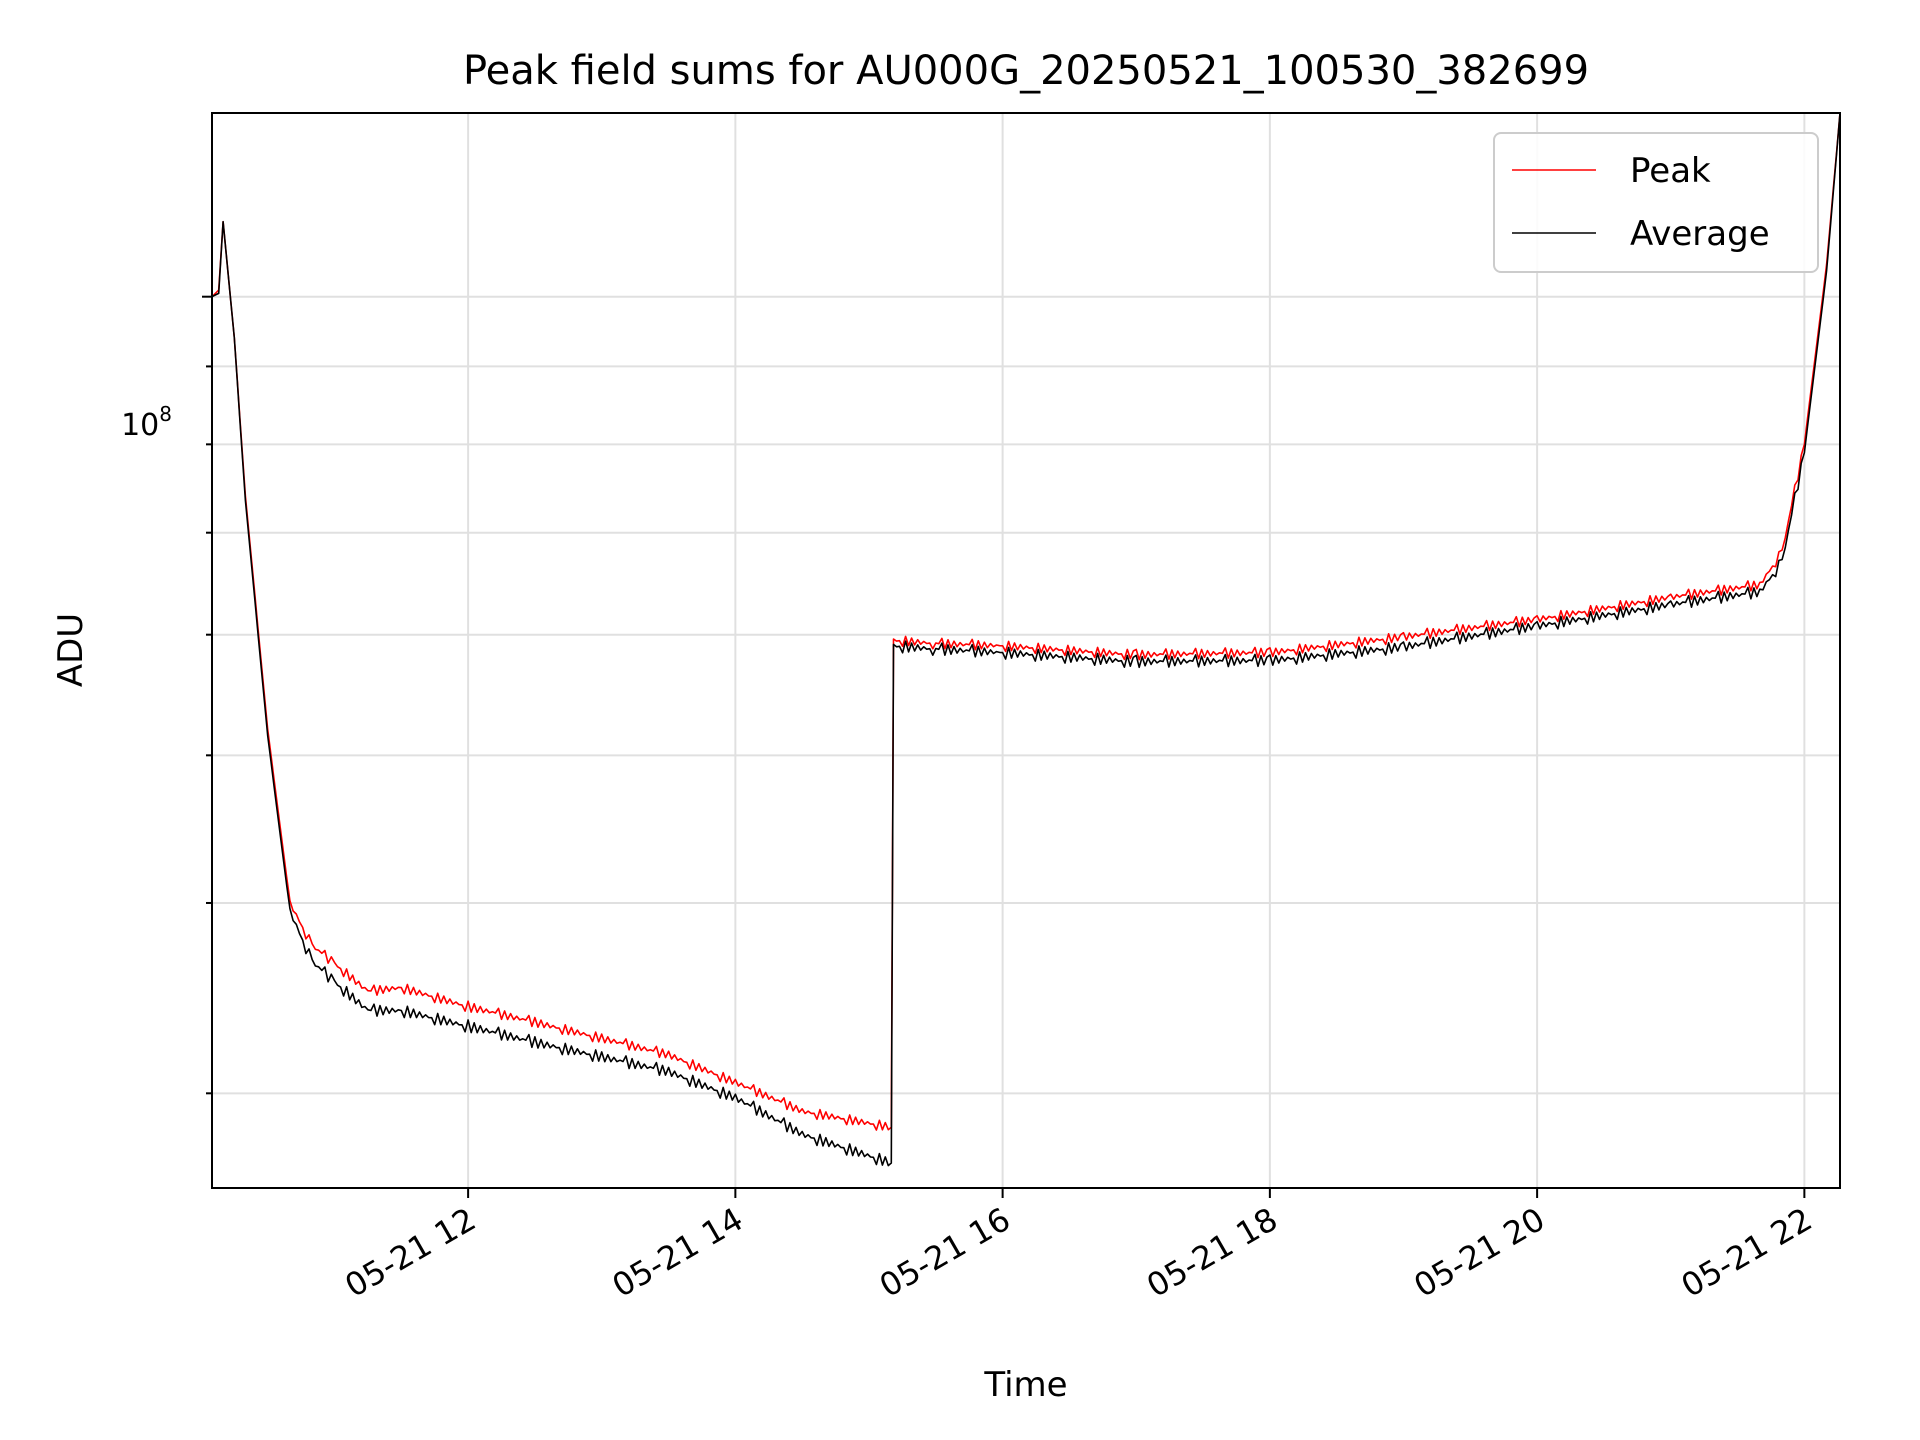  I want to click on legend: Peak Average, so click(1656, 202).